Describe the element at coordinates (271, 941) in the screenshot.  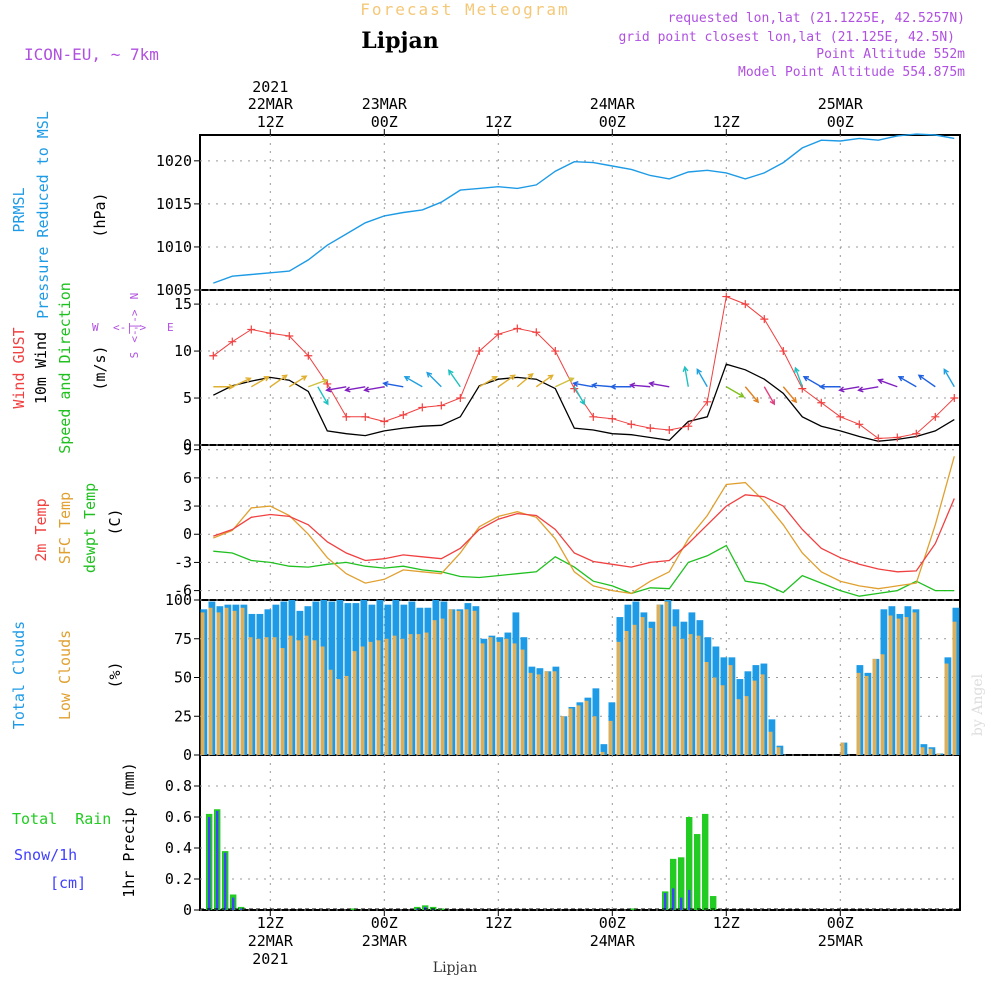
I see `bottom-time-label: 22MAR` at that location.